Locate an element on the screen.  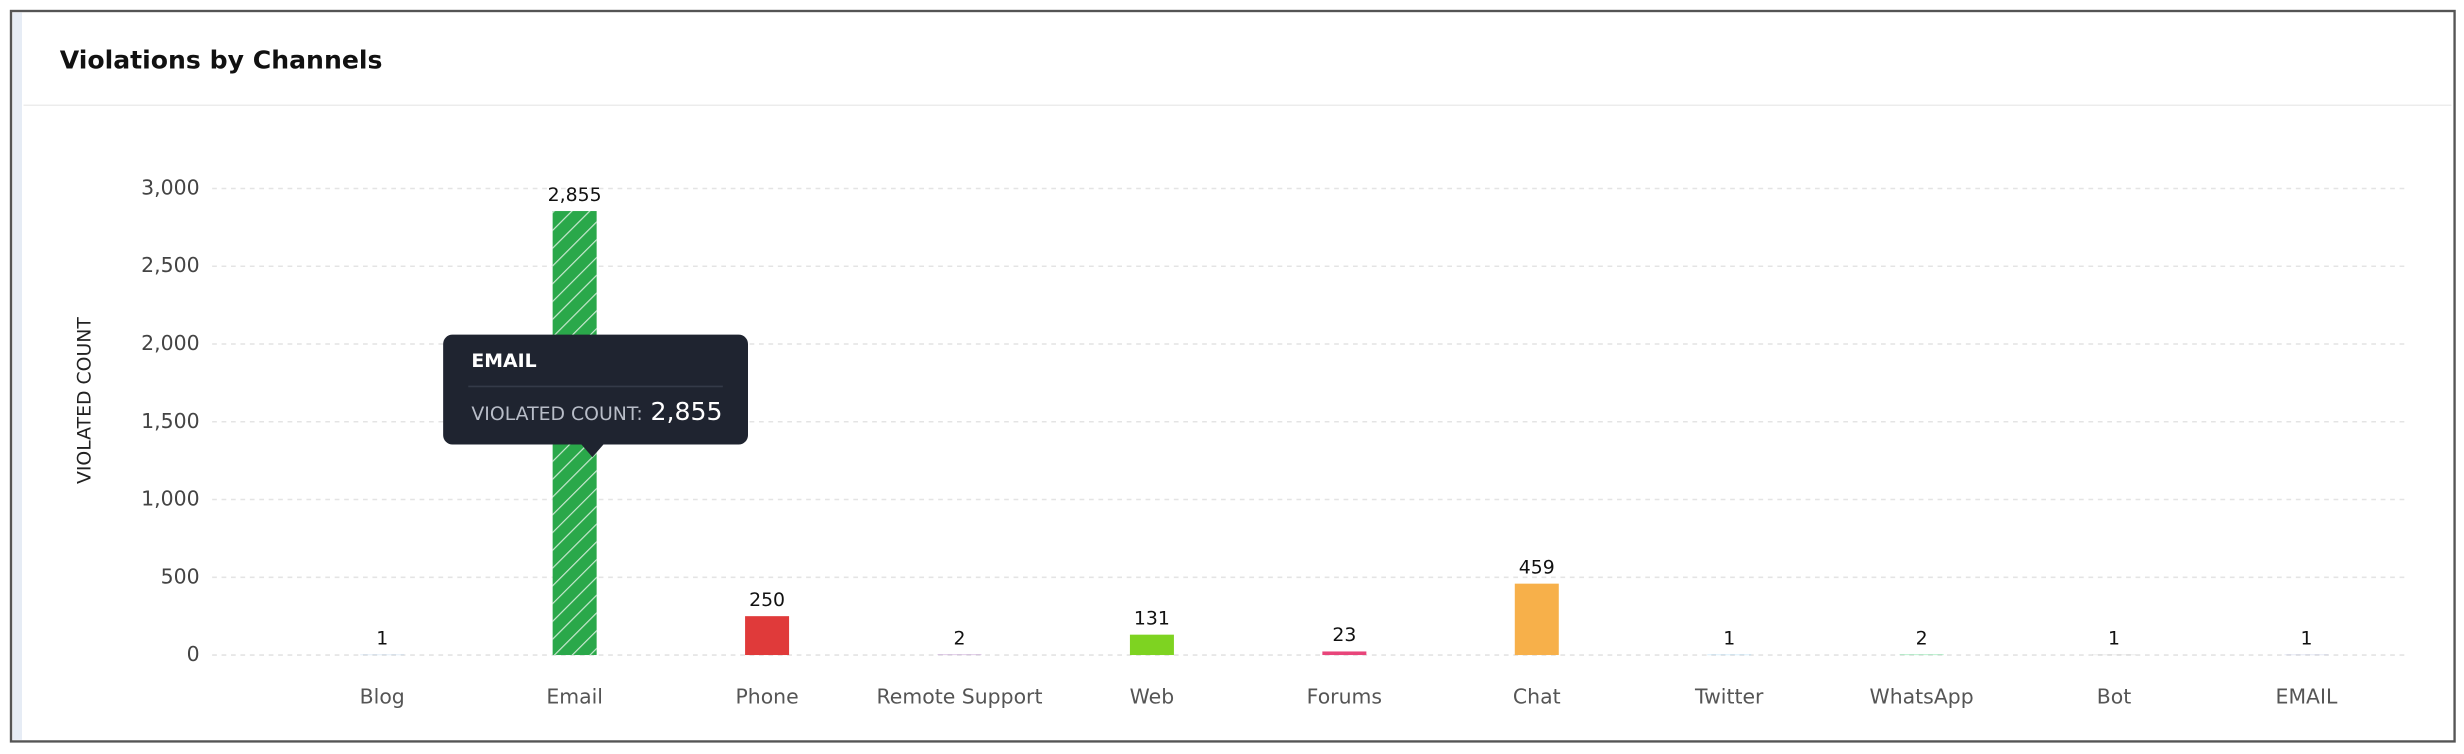
tooltip-label: VIOLATED COUNT: is located at coordinates (556, 414).